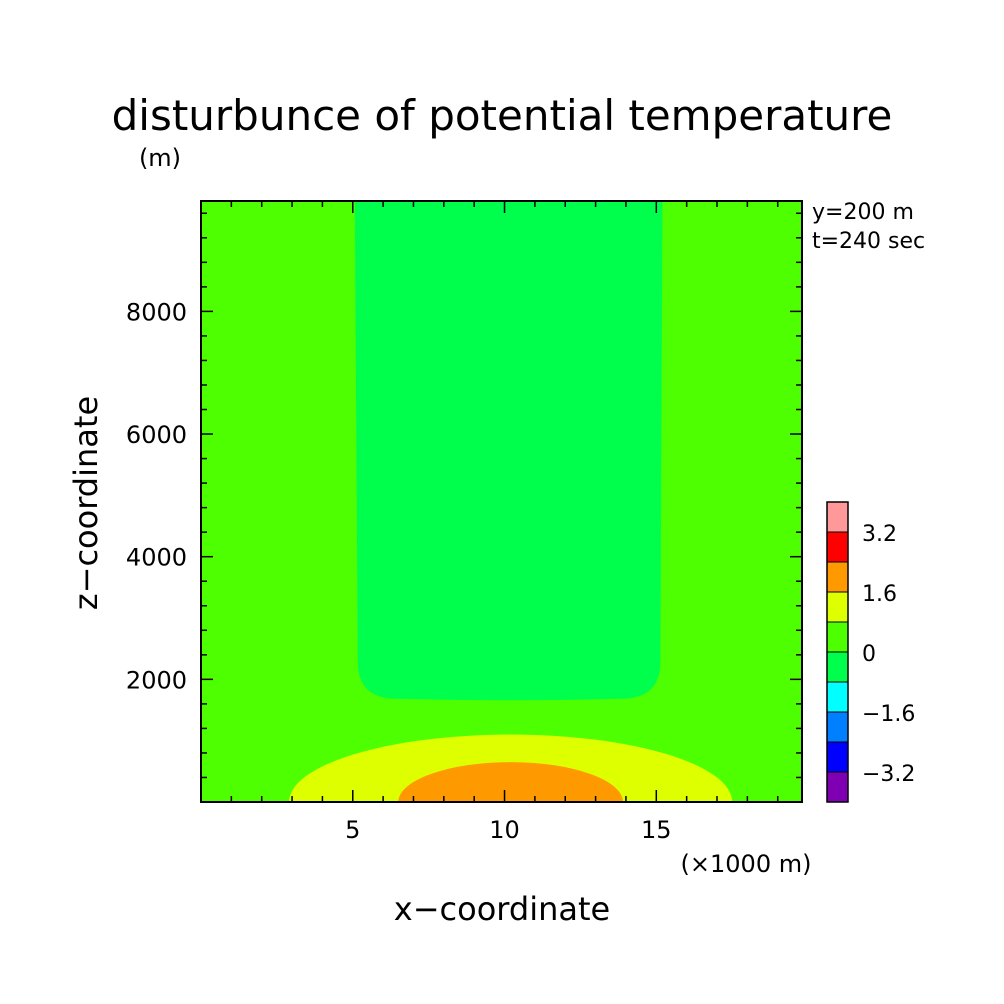 This screenshot has width=1004, height=1004. What do you see at coordinates (352, 830) in the screenshot?
I see `x-tick-label: 5` at bounding box center [352, 830].